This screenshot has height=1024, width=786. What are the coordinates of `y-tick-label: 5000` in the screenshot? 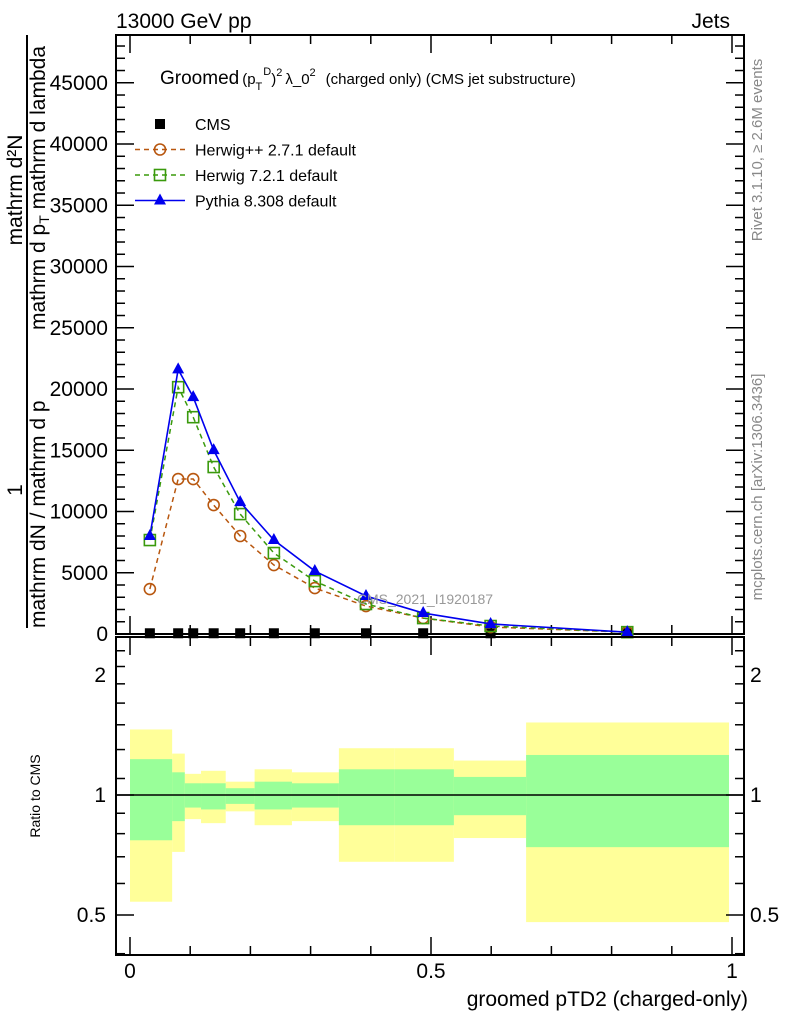 It's located at (84, 573).